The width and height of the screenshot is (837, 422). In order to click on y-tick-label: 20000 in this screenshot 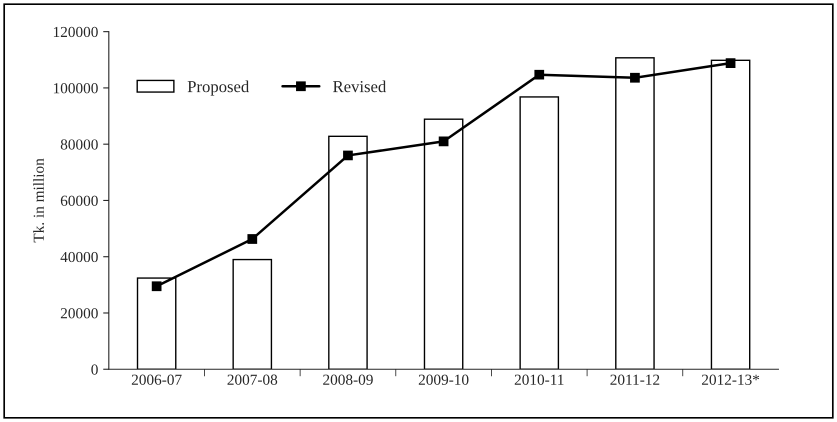, I will do `click(79, 313)`.